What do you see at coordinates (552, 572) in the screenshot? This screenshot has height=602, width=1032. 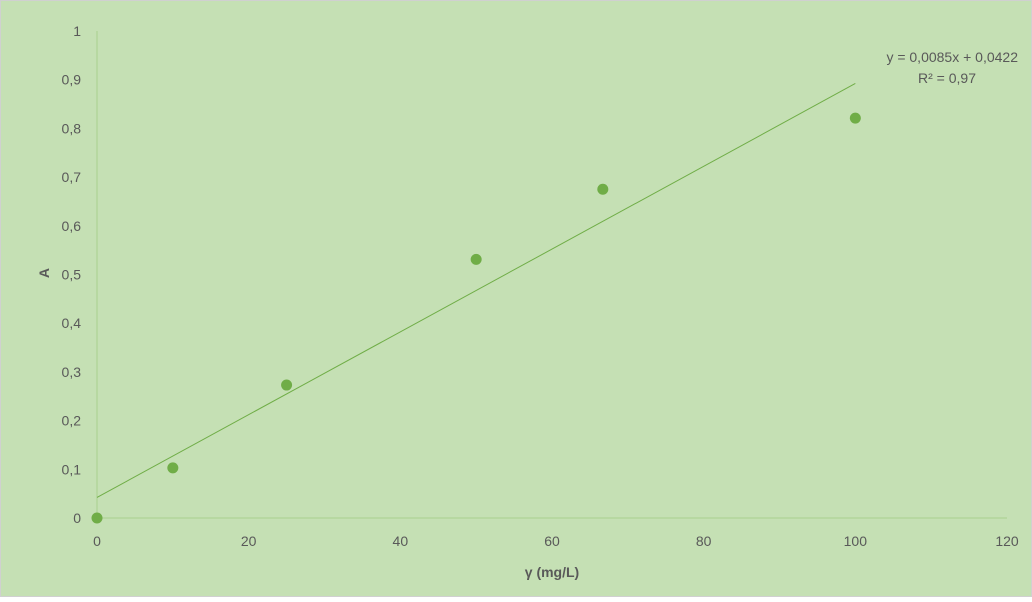 I see `x-axis-title: γ (mg/L)` at bounding box center [552, 572].